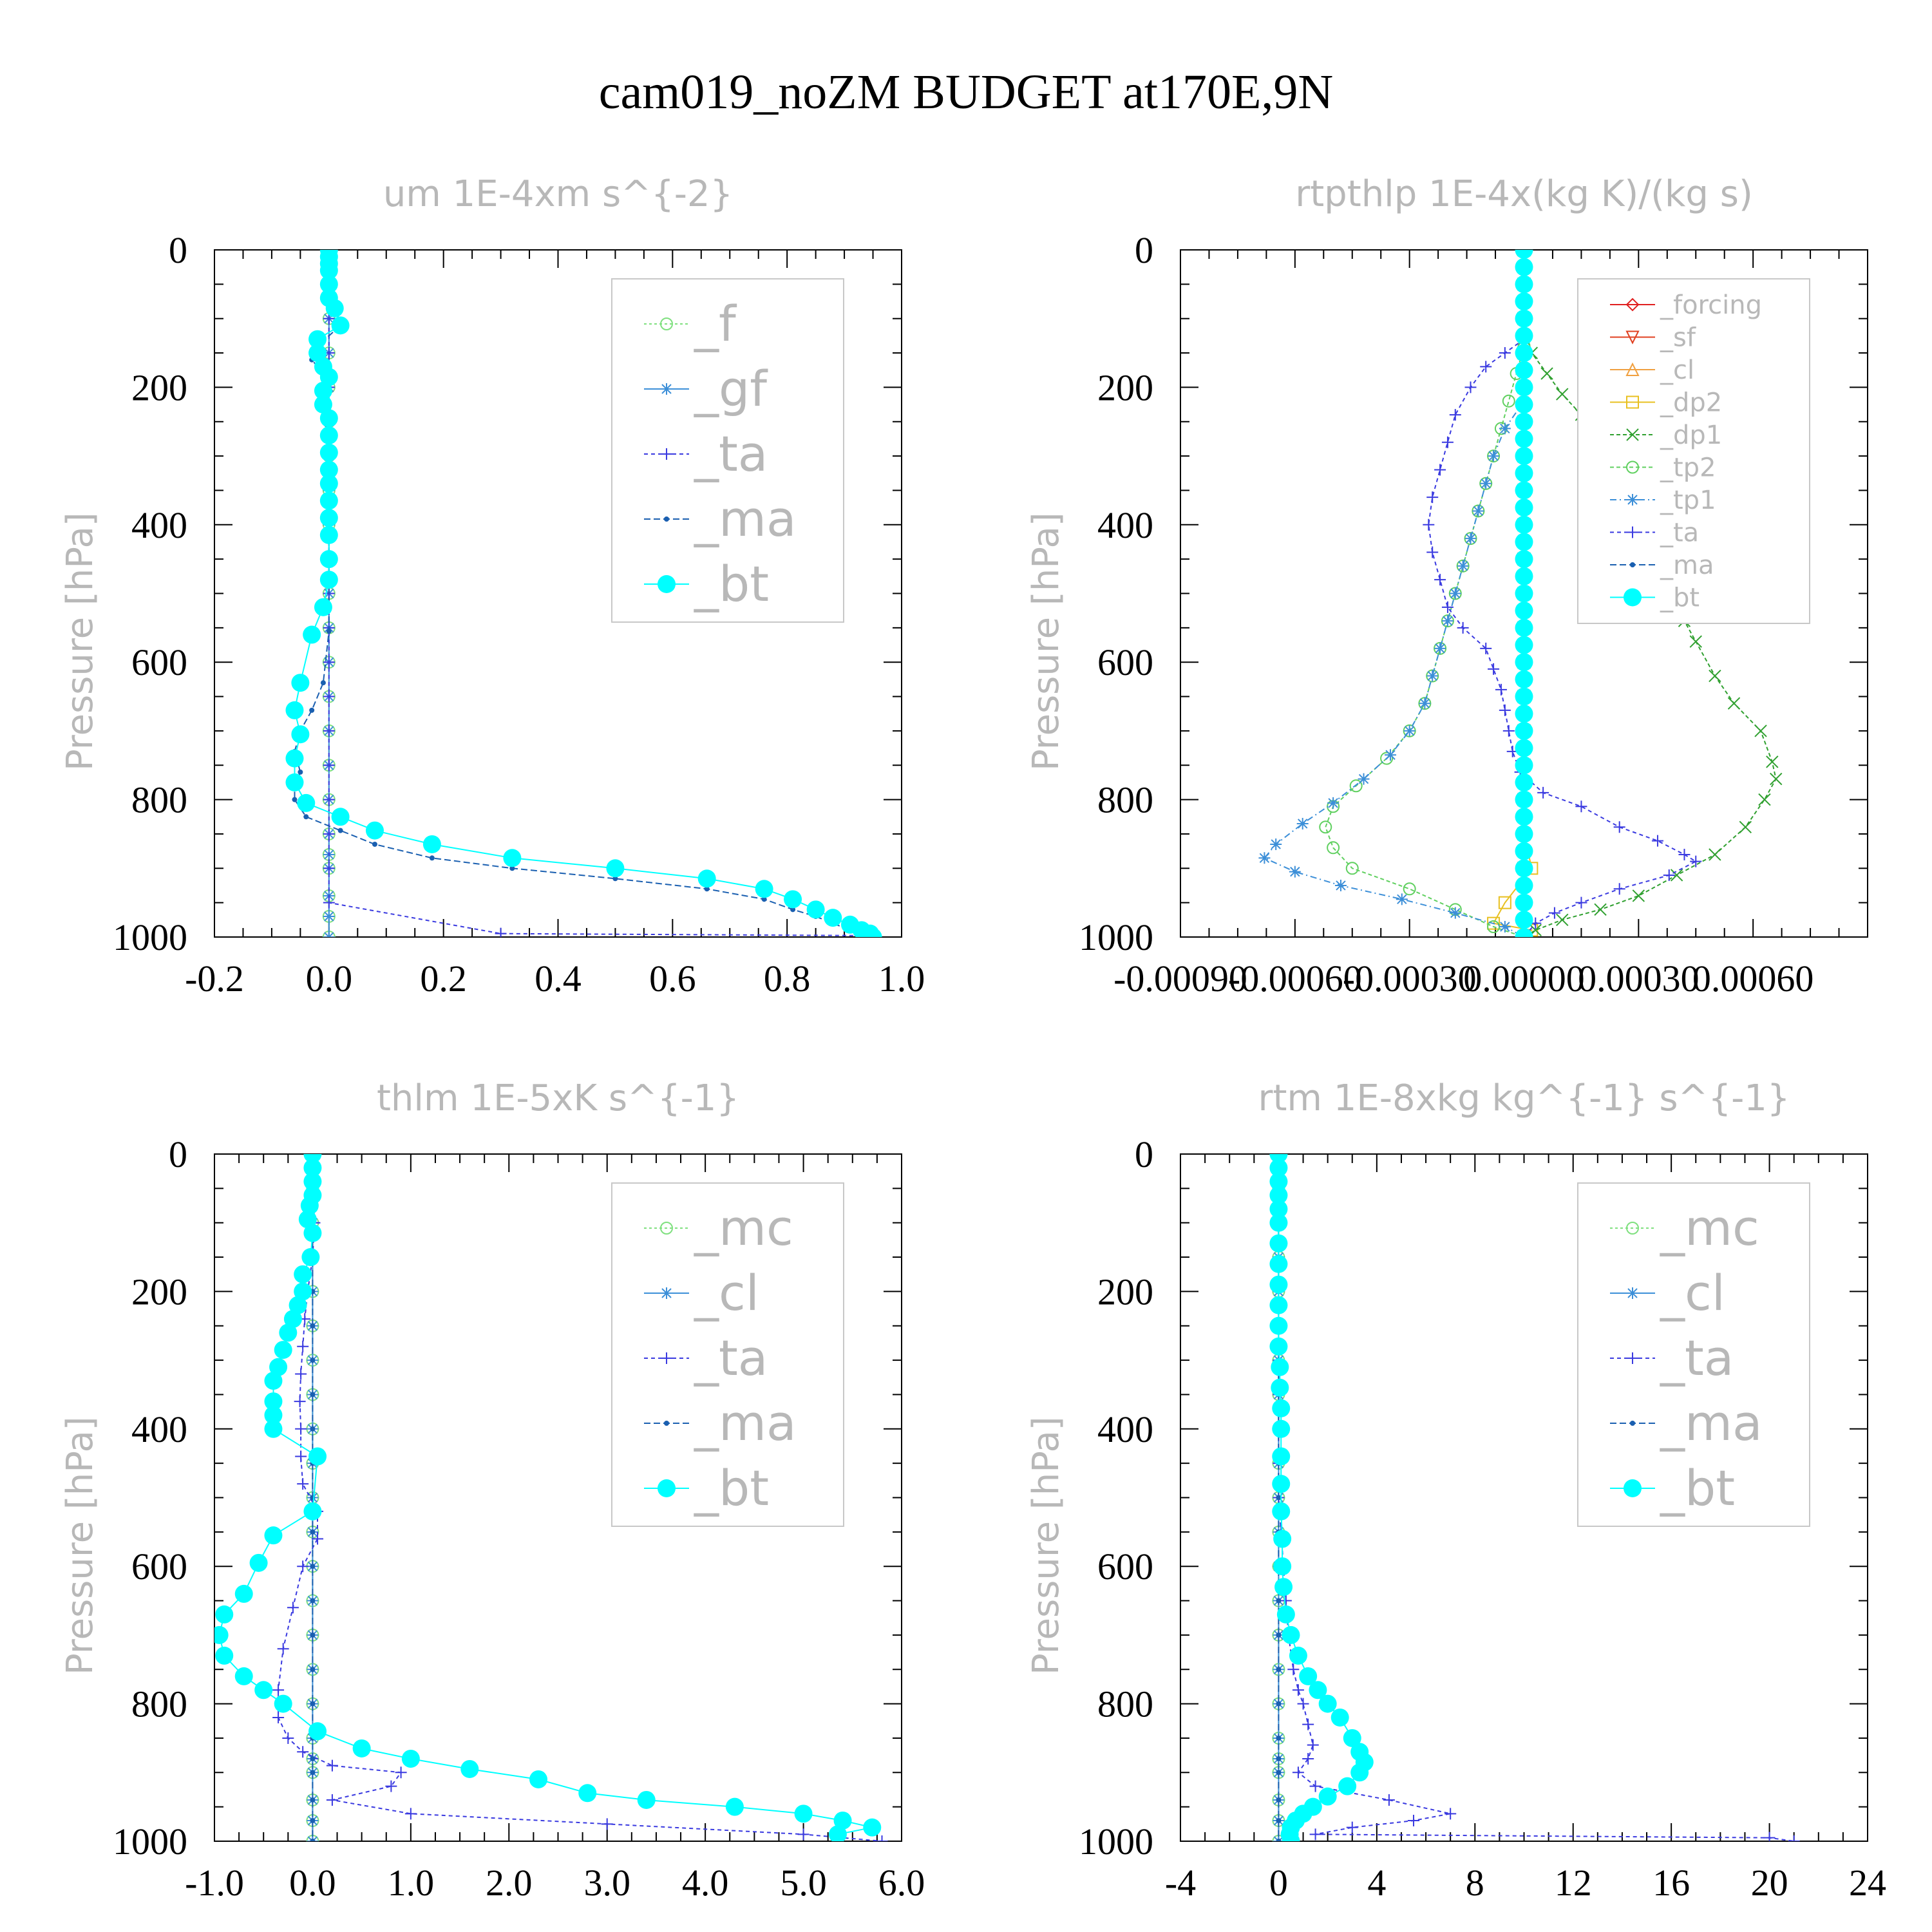  What do you see at coordinates (1524, 1098) in the screenshot?
I see `panel-title: rtm 1E-8xkg kg^{-1} s^{-1}` at bounding box center [1524, 1098].